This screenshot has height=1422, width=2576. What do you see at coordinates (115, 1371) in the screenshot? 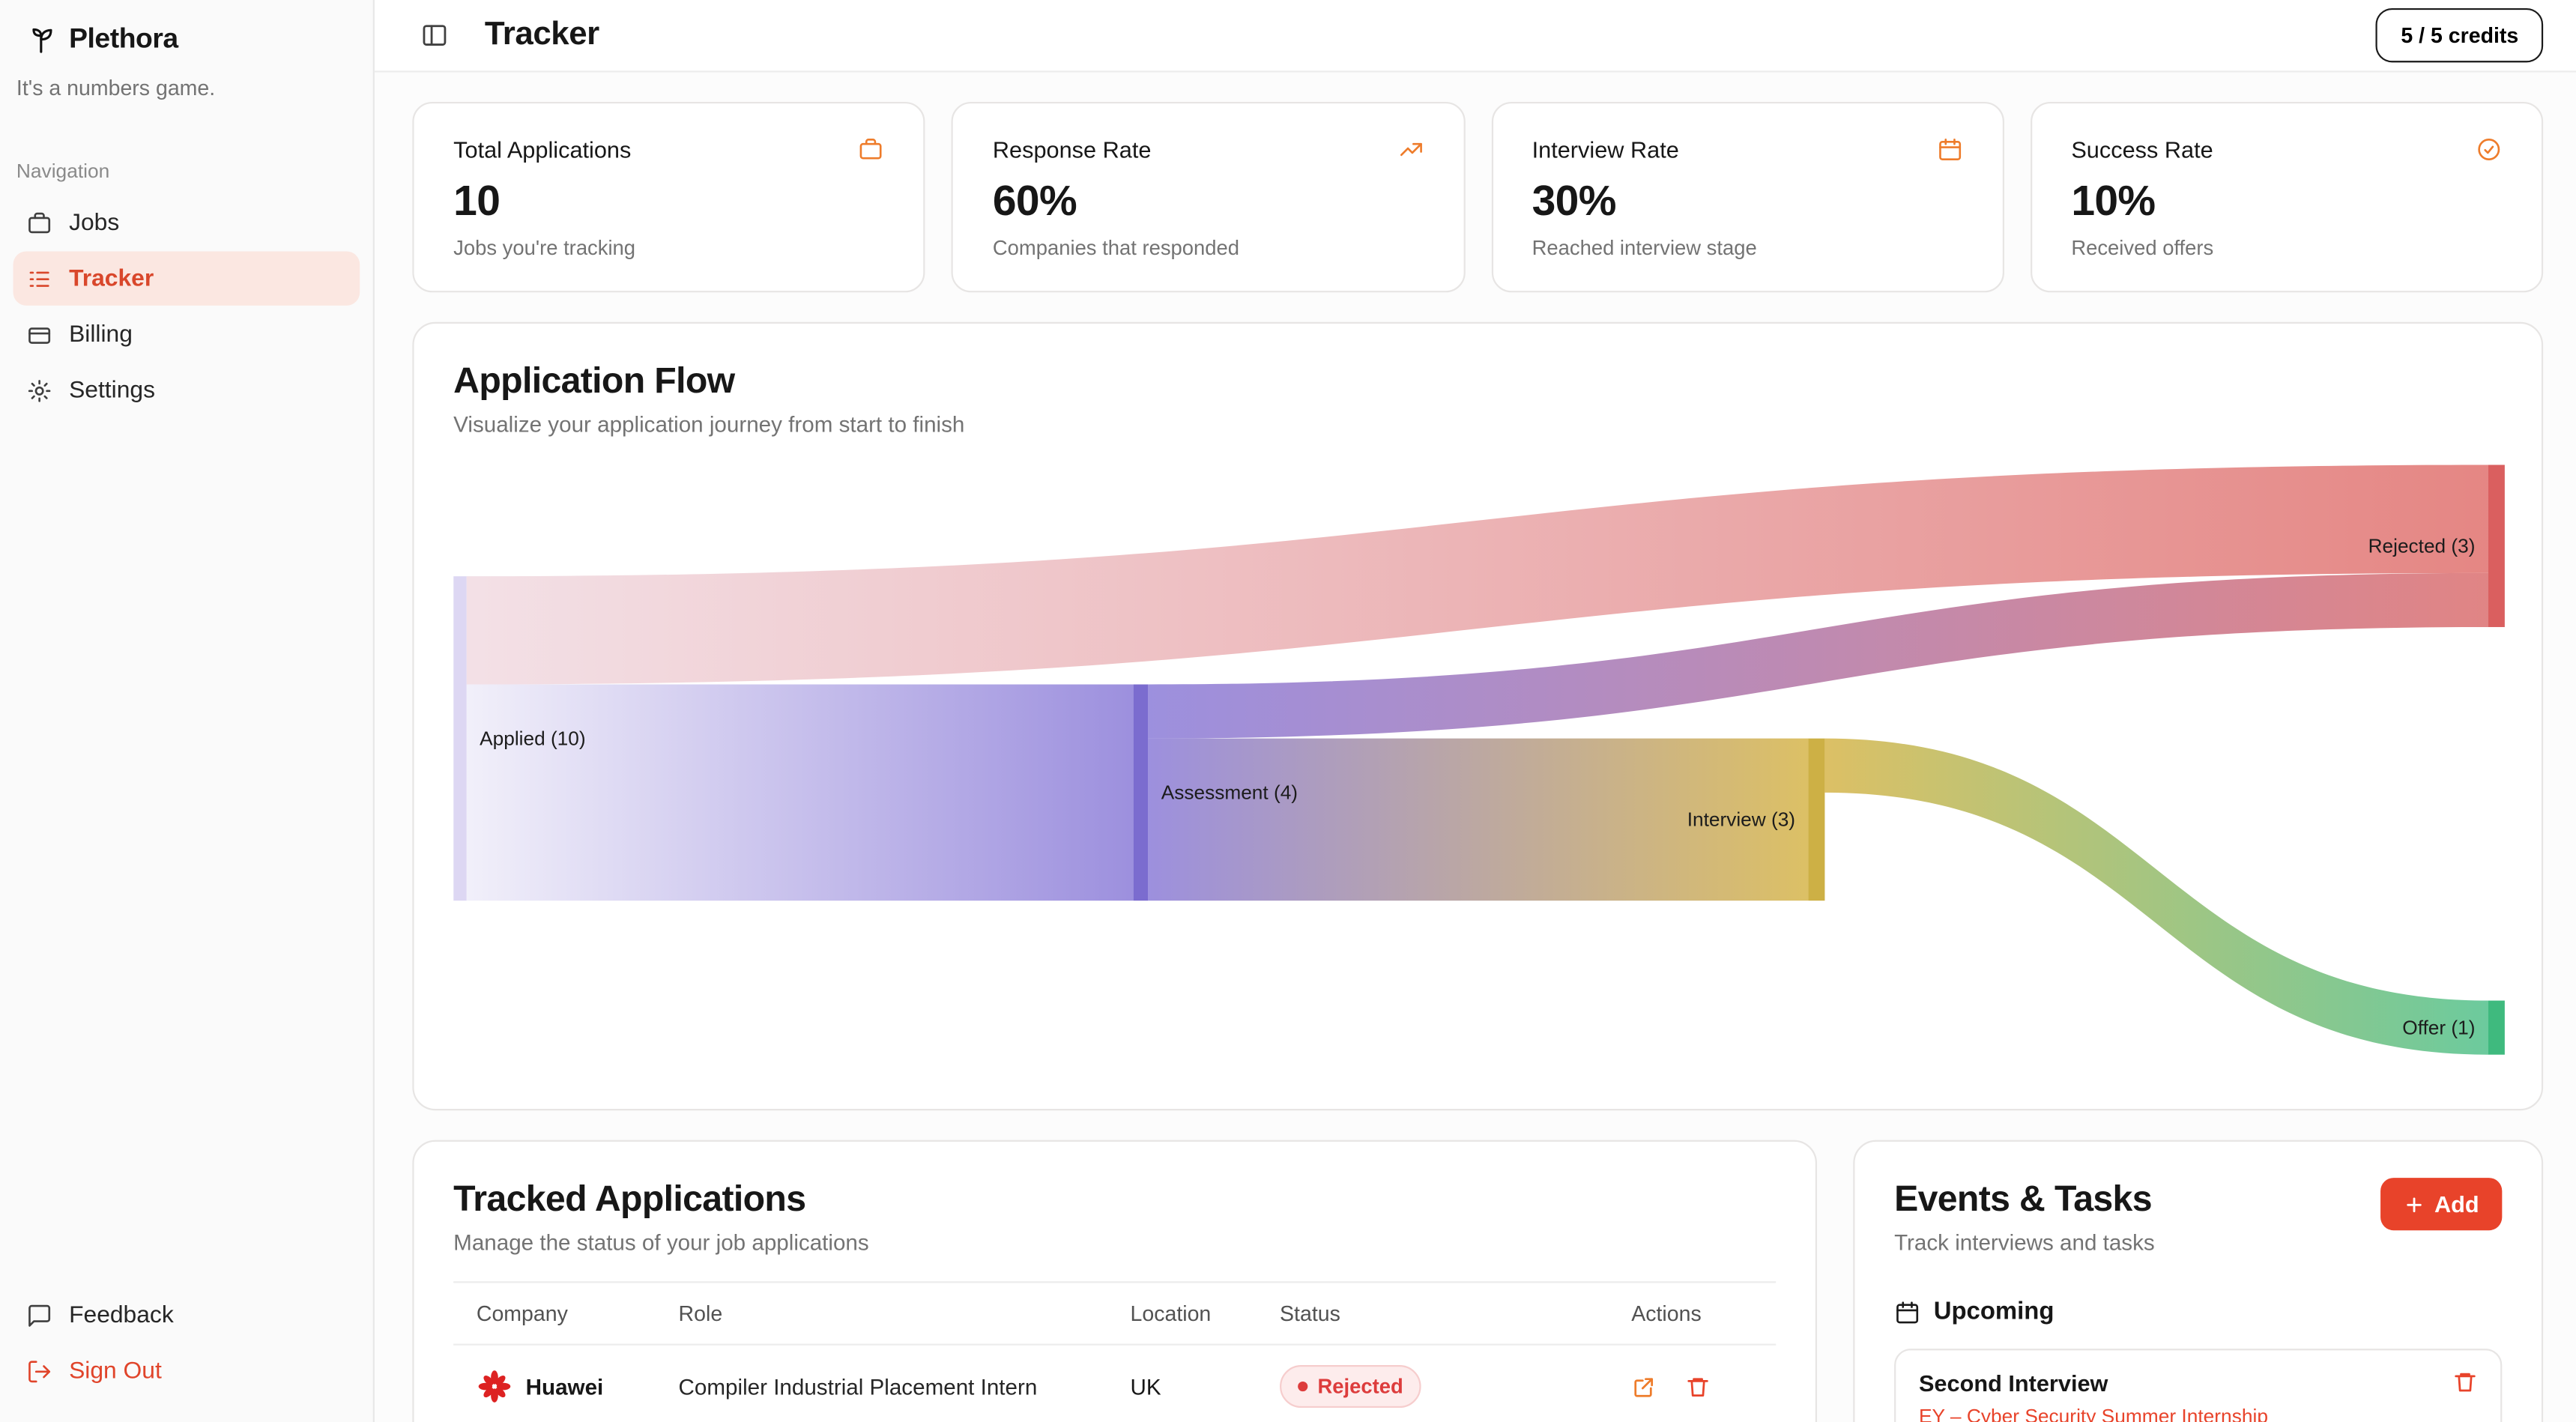
I see `sidebar-item-label: Sign Out` at bounding box center [115, 1371].